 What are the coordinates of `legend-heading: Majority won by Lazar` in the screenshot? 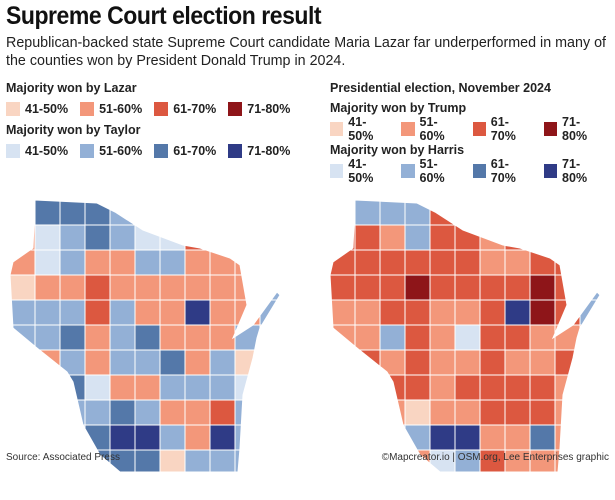 It's located at (71, 88).